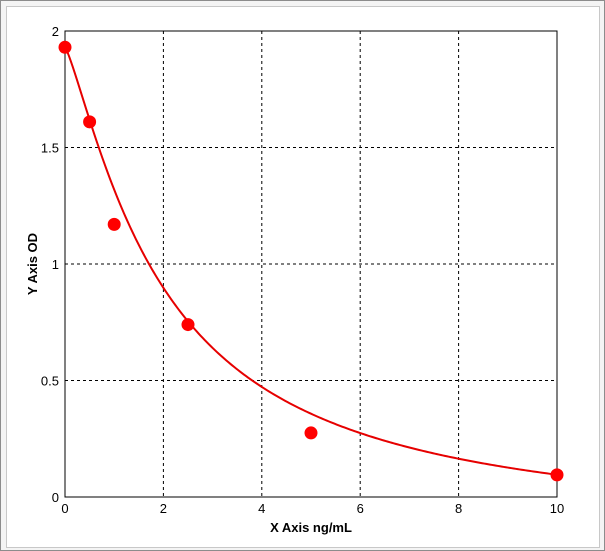  Describe the element at coordinates (163, 508) in the screenshot. I see `x-tick-label: 2` at that location.